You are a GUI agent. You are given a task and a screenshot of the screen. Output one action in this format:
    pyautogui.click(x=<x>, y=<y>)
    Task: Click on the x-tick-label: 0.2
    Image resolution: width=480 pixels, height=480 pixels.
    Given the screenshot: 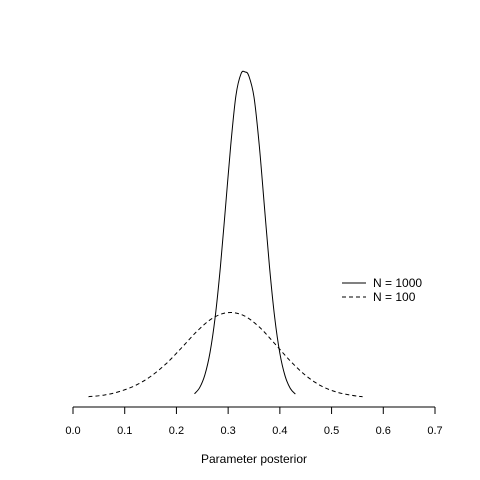 What is the action you would take?
    pyautogui.click(x=176, y=431)
    